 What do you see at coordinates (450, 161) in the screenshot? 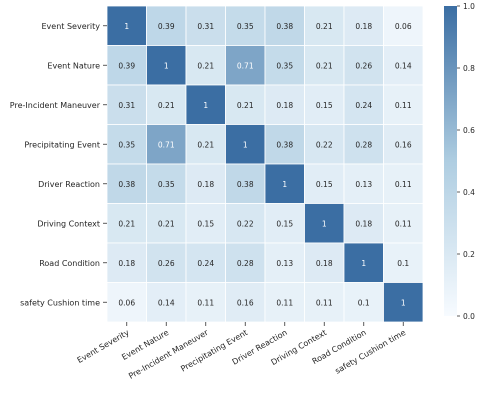
I see `colorbar-scale` at bounding box center [450, 161].